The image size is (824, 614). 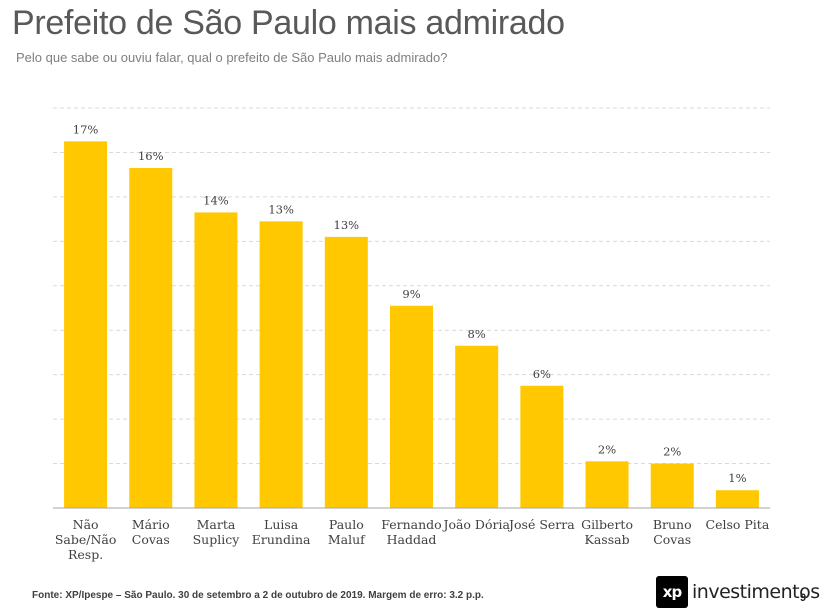 What do you see at coordinates (477, 334) in the screenshot?
I see `data-label: 8%` at bounding box center [477, 334].